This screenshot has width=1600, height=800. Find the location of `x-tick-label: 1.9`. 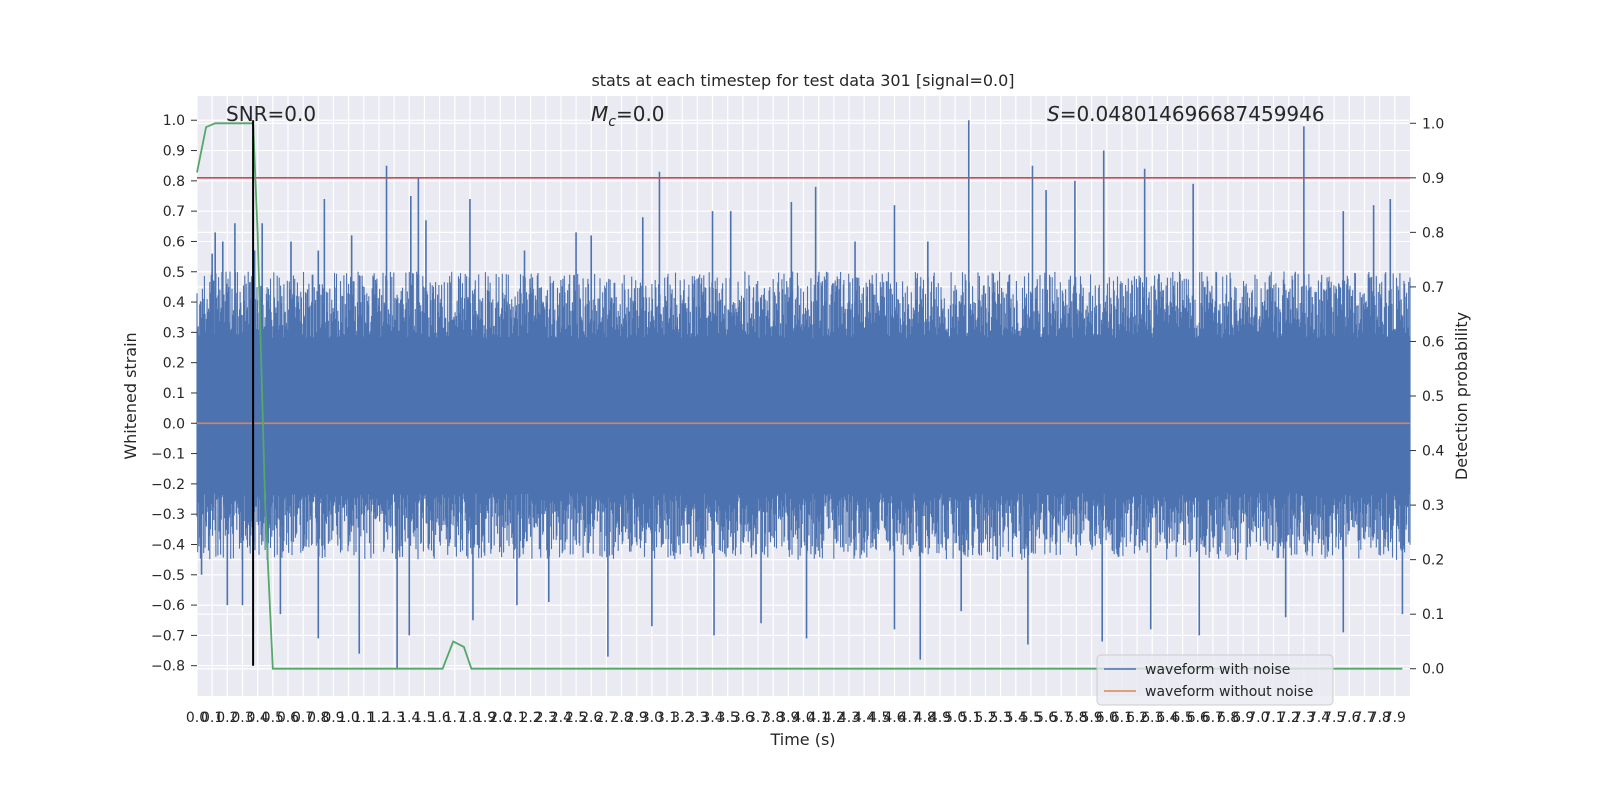

x-tick-label: 1.9 is located at coordinates (485, 718).